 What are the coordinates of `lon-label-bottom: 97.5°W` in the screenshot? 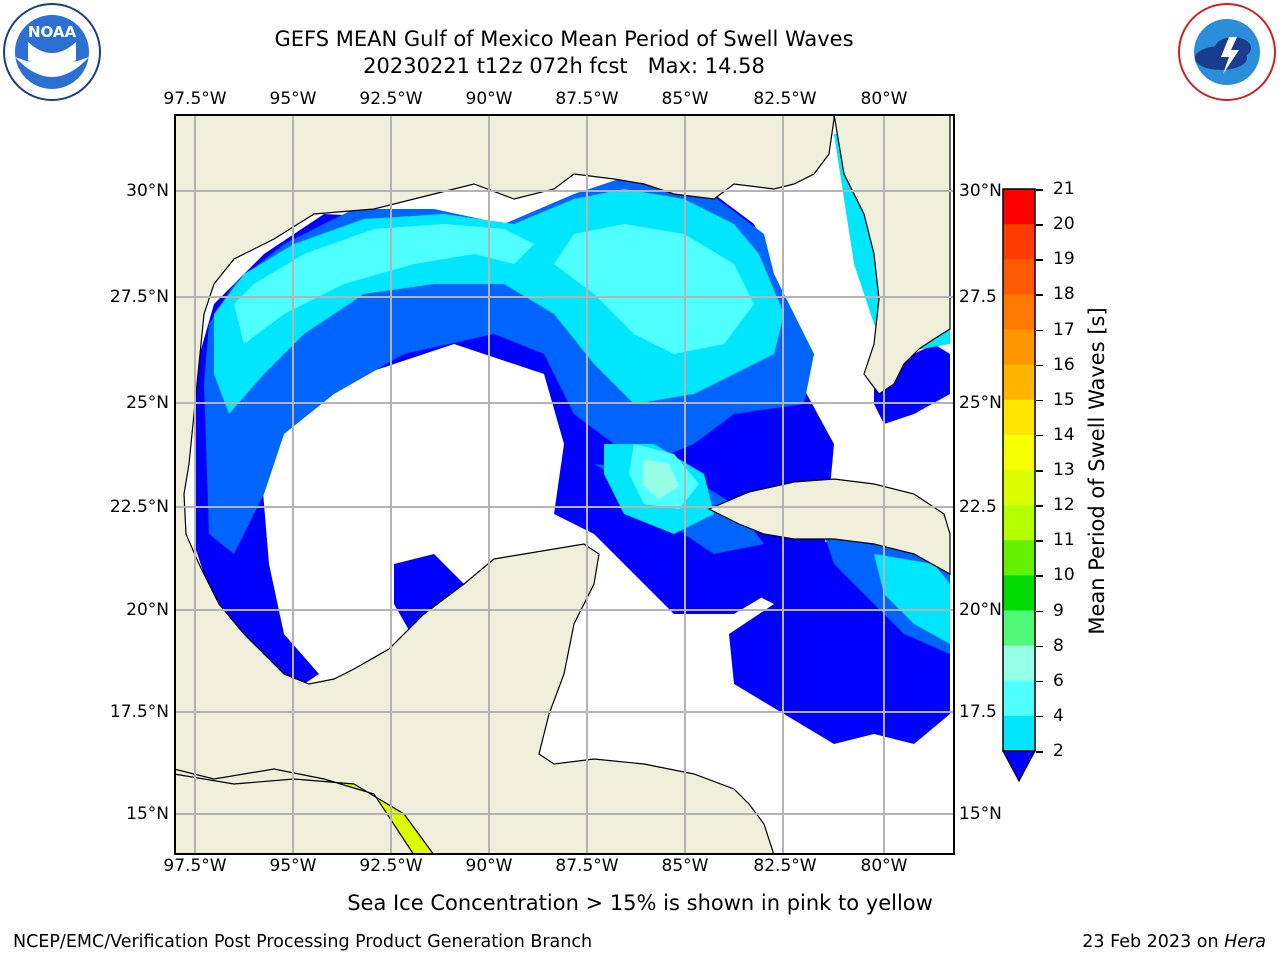 It's located at (195, 866).